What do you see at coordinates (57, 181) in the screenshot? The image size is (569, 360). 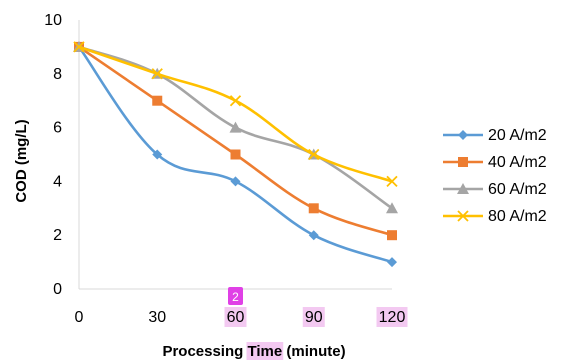 I see `y-tick-label: 4` at bounding box center [57, 181].